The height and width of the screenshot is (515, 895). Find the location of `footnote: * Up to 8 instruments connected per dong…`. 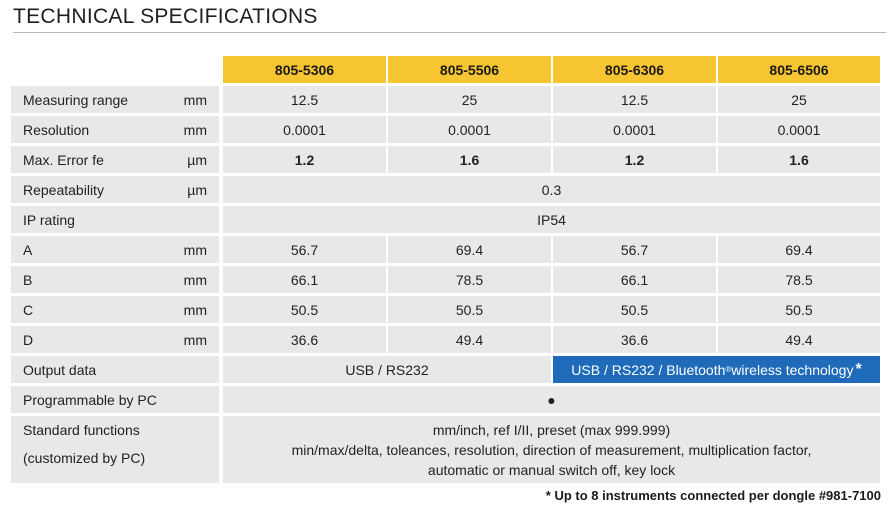

footnote: * Up to 8 instruments connected per dong… is located at coordinates (713, 495).